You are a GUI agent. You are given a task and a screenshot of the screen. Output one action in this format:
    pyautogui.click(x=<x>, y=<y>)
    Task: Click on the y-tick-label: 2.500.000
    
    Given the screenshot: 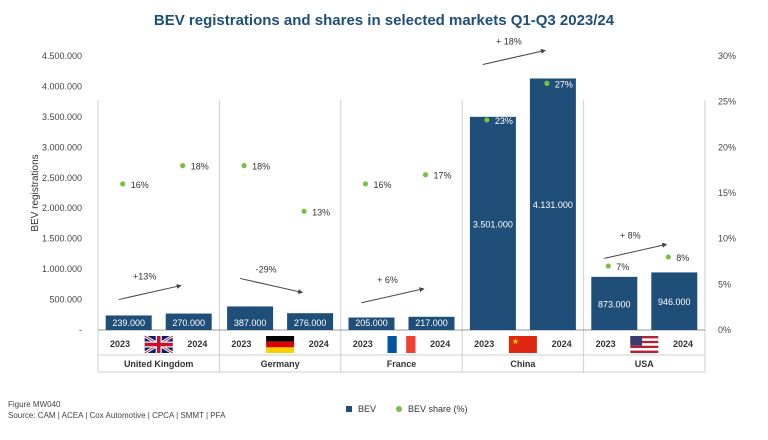 What is the action you would take?
    pyautogui.click(x=62, y=178)
    